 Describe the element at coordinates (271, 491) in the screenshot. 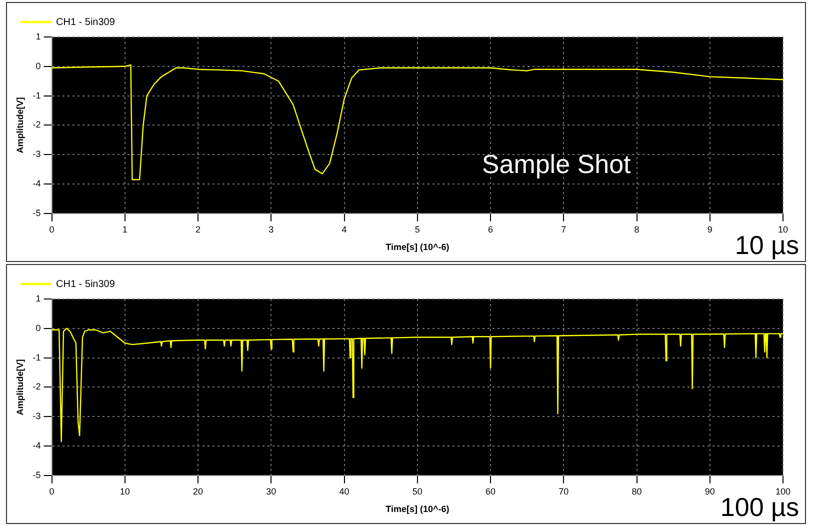

I see `x-tick-label: 30` at that location.